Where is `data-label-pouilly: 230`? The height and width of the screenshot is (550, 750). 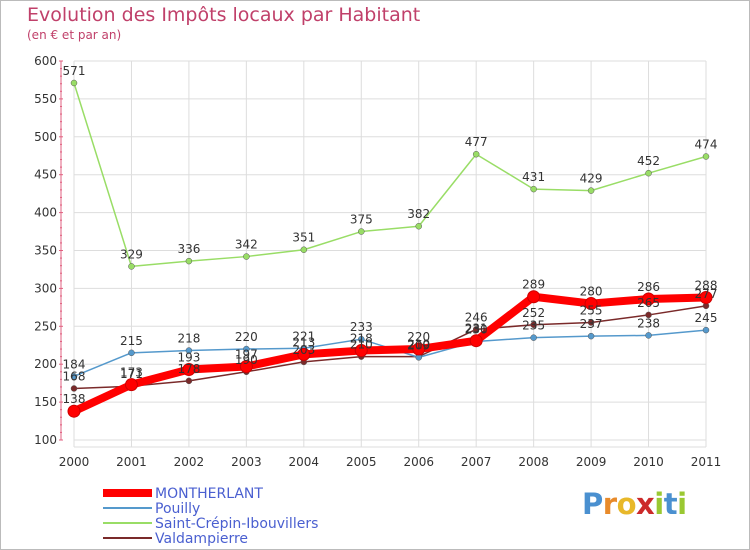 data-label-pouilly: 230 is located at coordinates (476, 329).